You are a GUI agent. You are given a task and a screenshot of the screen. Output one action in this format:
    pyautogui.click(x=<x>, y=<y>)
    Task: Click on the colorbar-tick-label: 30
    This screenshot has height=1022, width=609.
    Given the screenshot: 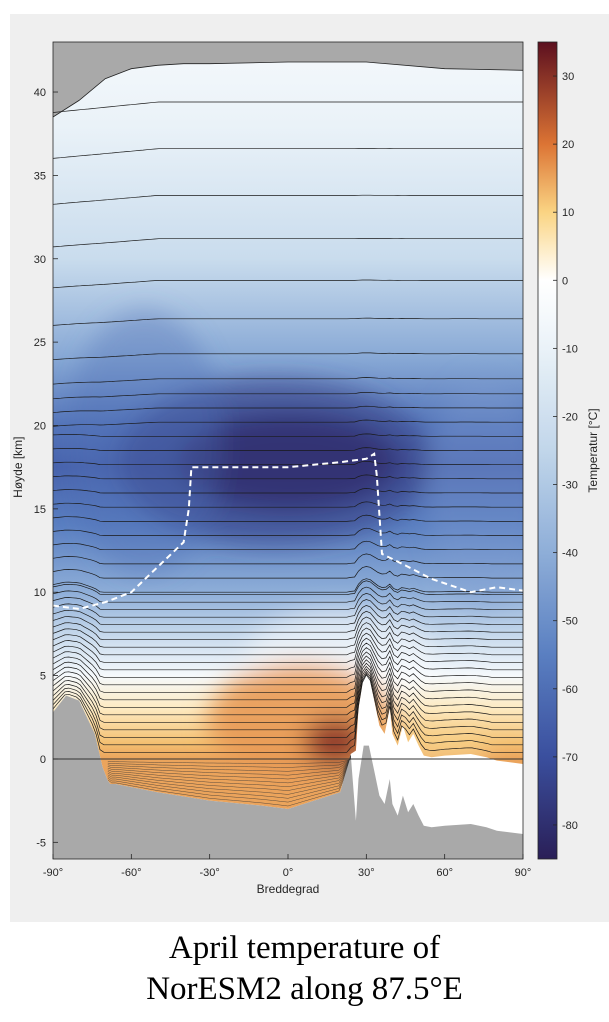 What is the action you would take?
    pyautogui.click(x=568, y=77)
    